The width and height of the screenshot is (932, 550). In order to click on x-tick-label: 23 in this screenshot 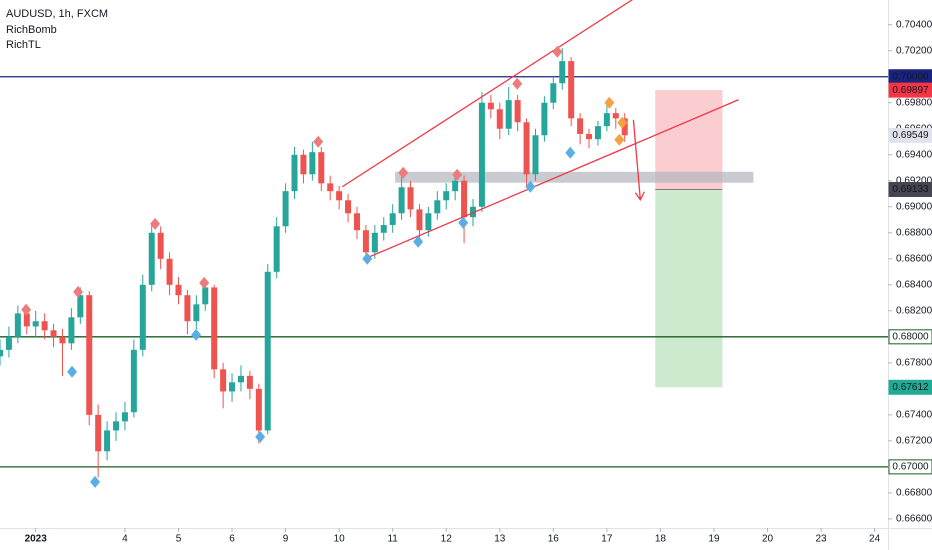, I will do `click(822, 539)`.